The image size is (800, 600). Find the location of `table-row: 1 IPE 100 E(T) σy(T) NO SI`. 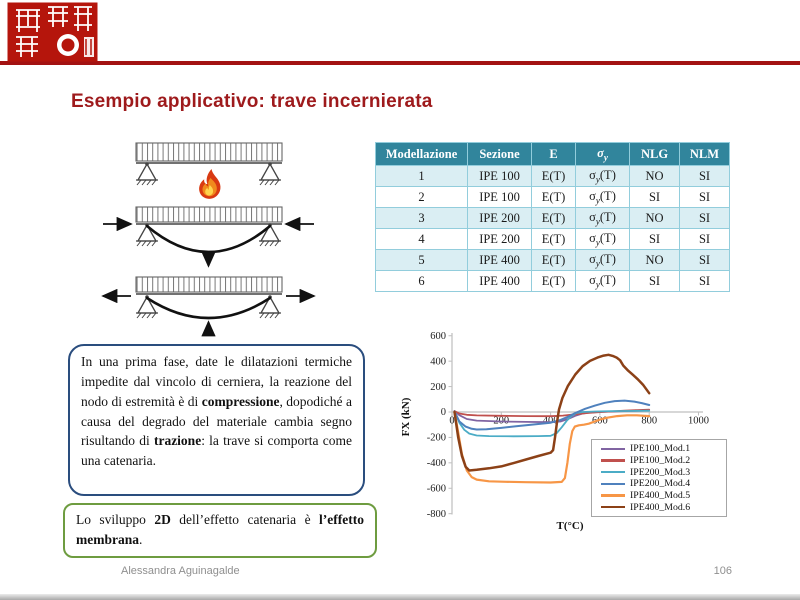

table-row: 1 IPE 100 E(T) σy(T) NO SI is located at coordinates (552, 176).